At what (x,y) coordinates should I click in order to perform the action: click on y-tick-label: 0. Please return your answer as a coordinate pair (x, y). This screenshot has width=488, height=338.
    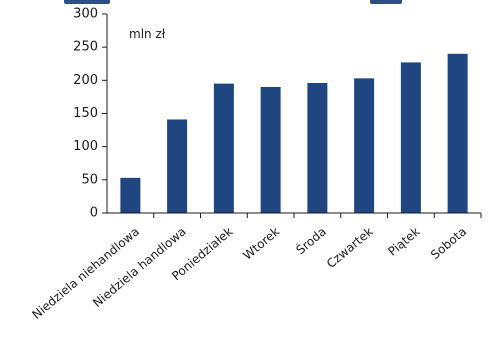
    Looking at the image, I should click on (94, 213).